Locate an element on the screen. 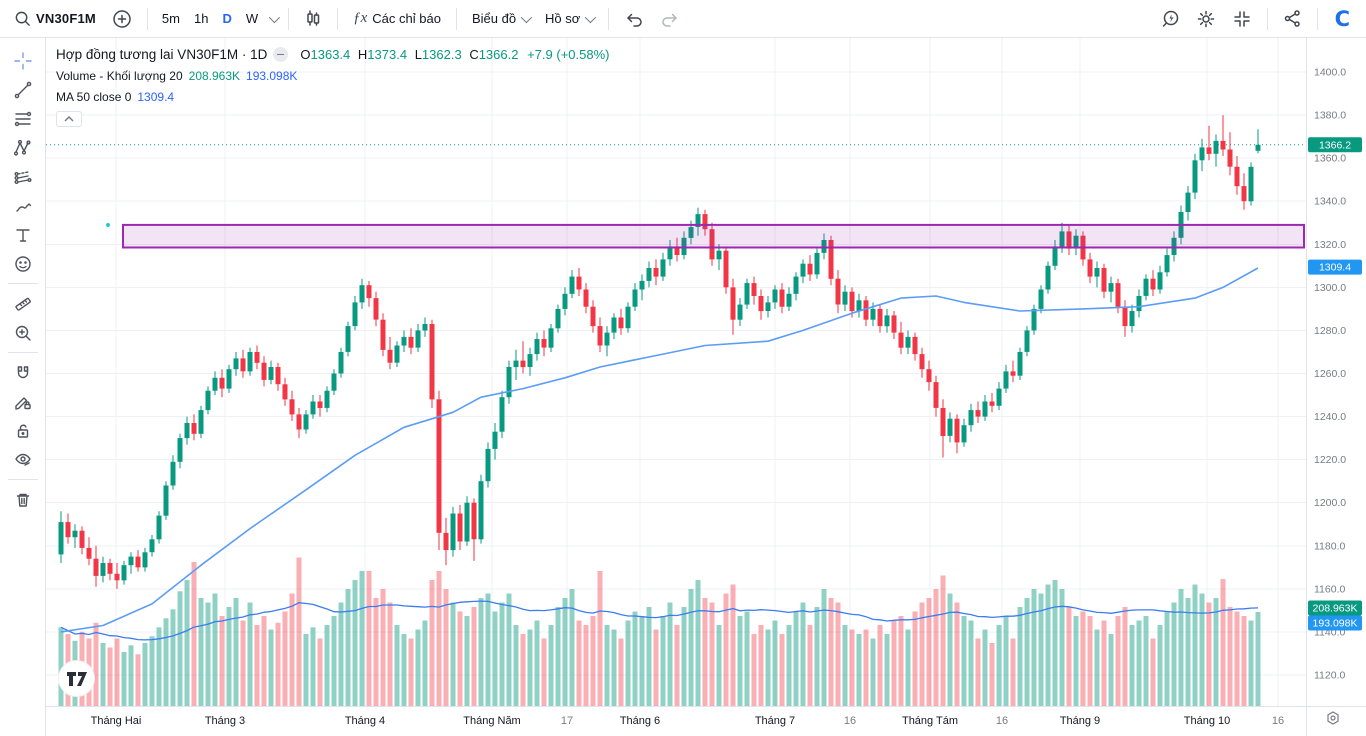 This screenshot has width=1366, height=736. fib-retracement-tool-button is located at coordinates (23, 118).